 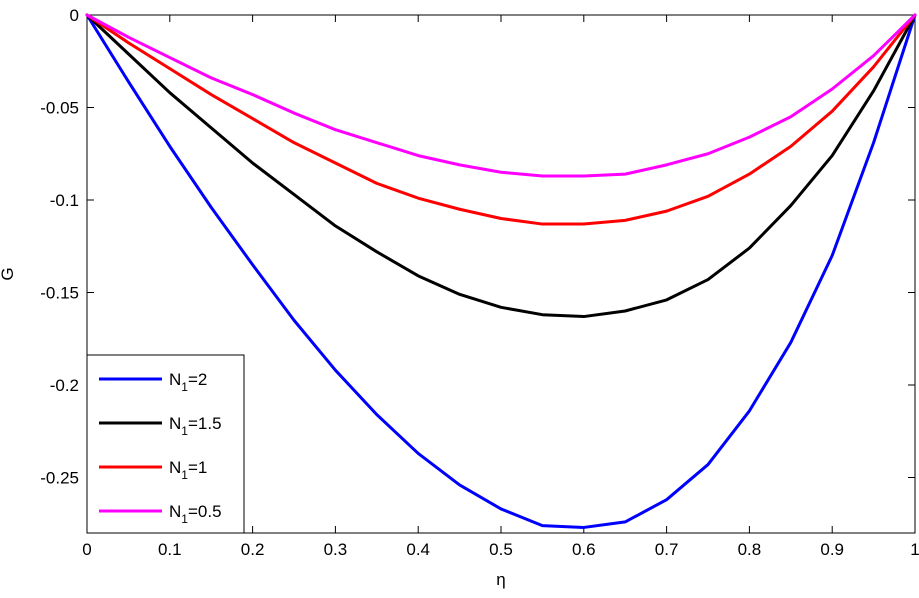 I want to click on x-tick-label: 0.1, so click(x=170, y=549).